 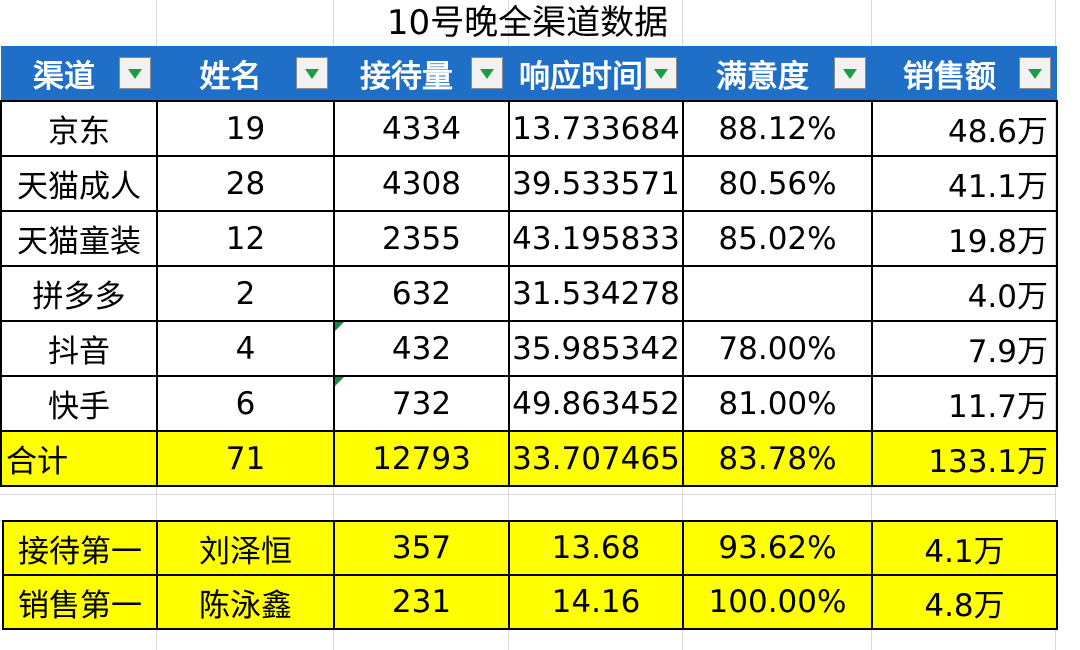 I want to click on cell: 71, so click(x=245, y=458).